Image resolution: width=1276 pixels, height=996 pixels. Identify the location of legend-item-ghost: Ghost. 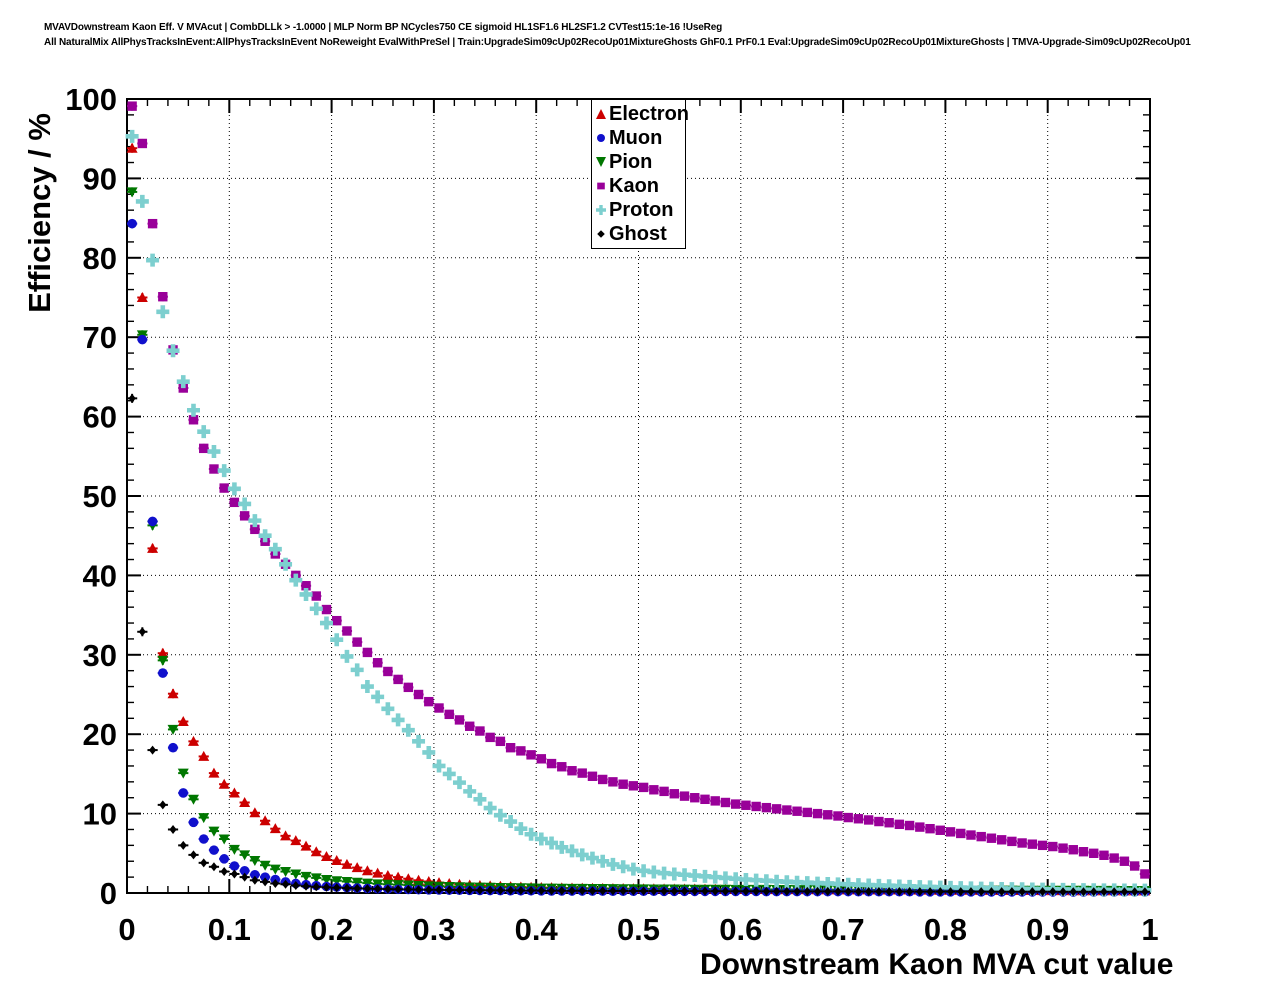
(640, 234).